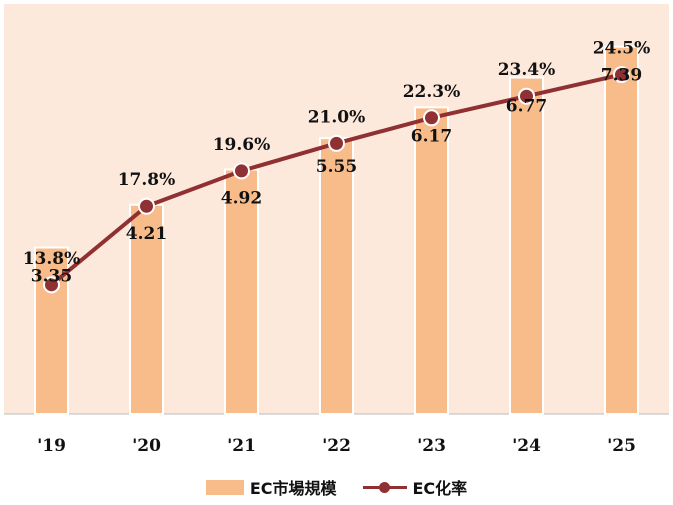 This screenshot has height=505, width=673. What do you see at coordinates (336, 167) in the screenshot?
I see `bar-value-label: 5.55` at bounding box center [336, 167].